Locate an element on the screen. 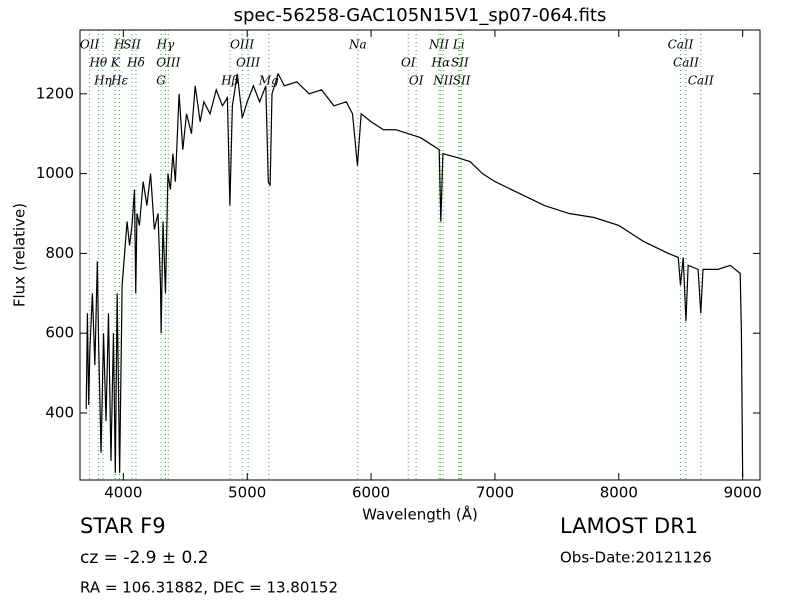 The image size is (800, 600). redshift: cz = -2.9 ± 0.2 is located at coordinates (144, 558).